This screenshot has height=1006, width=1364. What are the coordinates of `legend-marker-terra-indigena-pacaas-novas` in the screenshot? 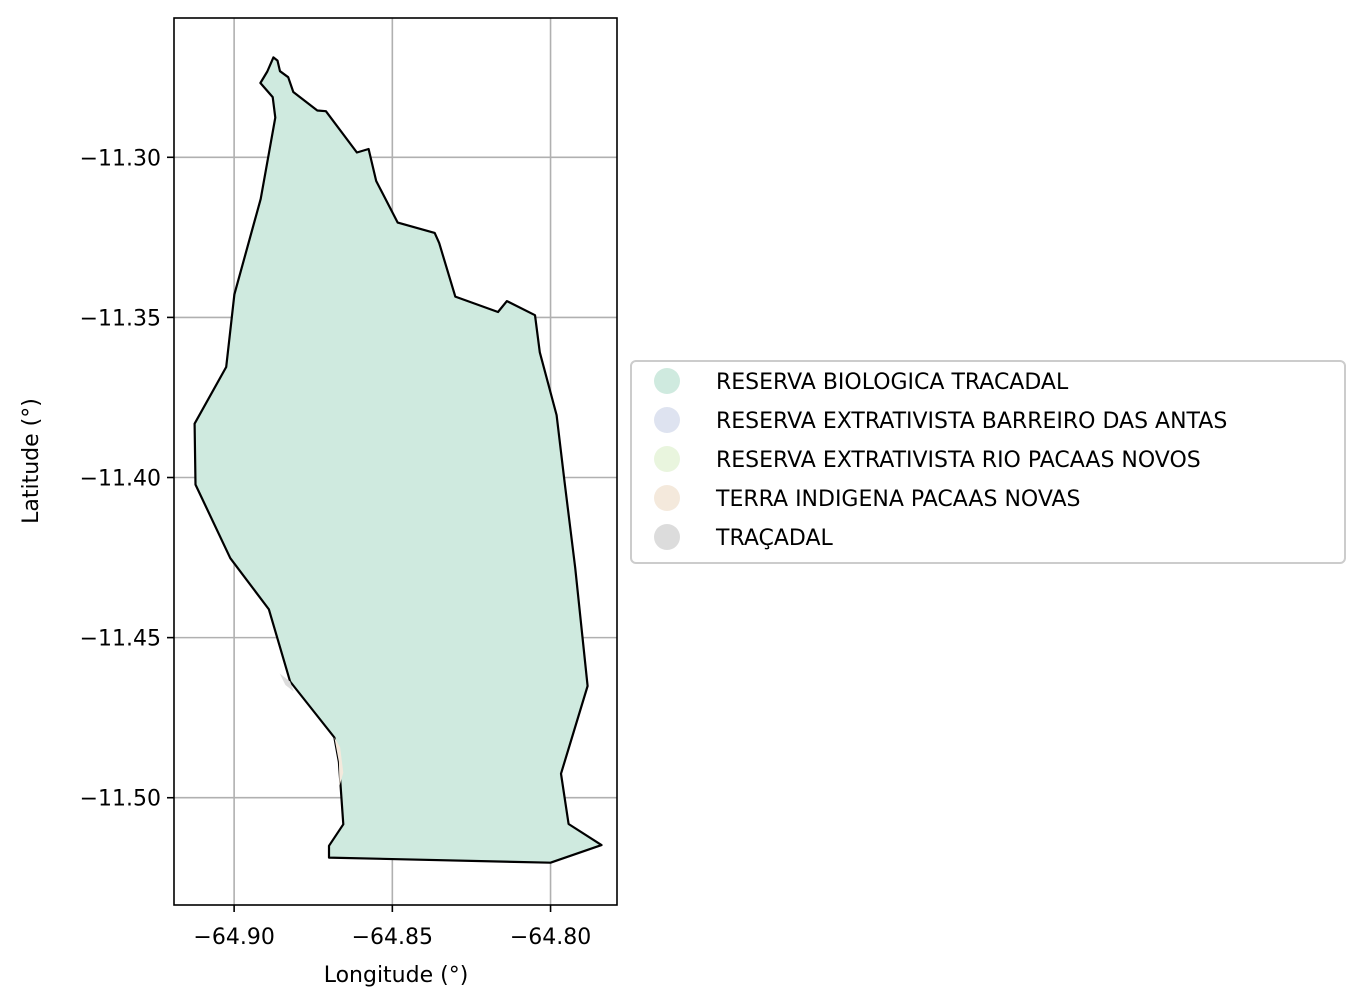 It's located at (667, 498).